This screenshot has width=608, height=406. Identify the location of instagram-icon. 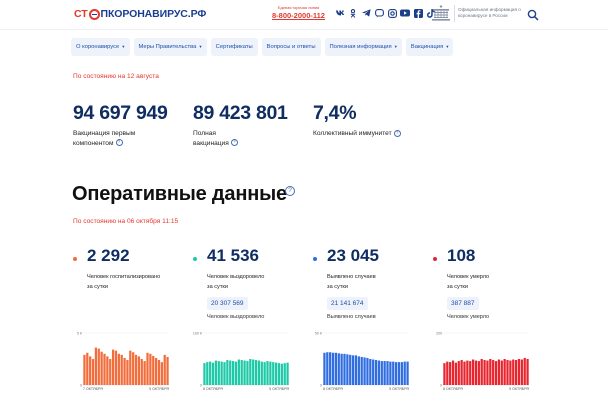
(392, 13).